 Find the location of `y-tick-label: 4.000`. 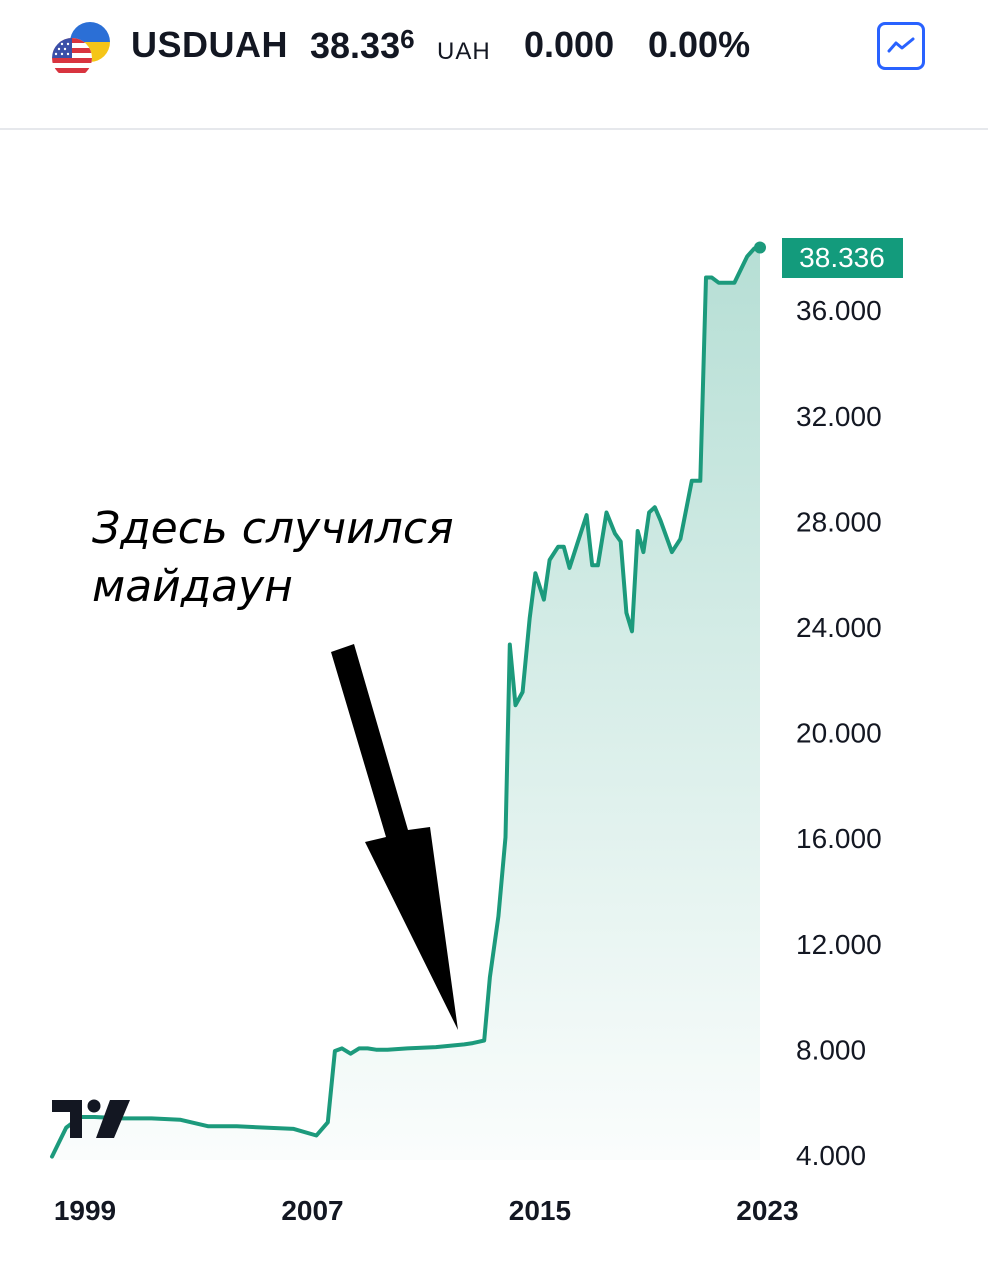

y-tick-label: 4.000 is located at coordinates (831, 1155).